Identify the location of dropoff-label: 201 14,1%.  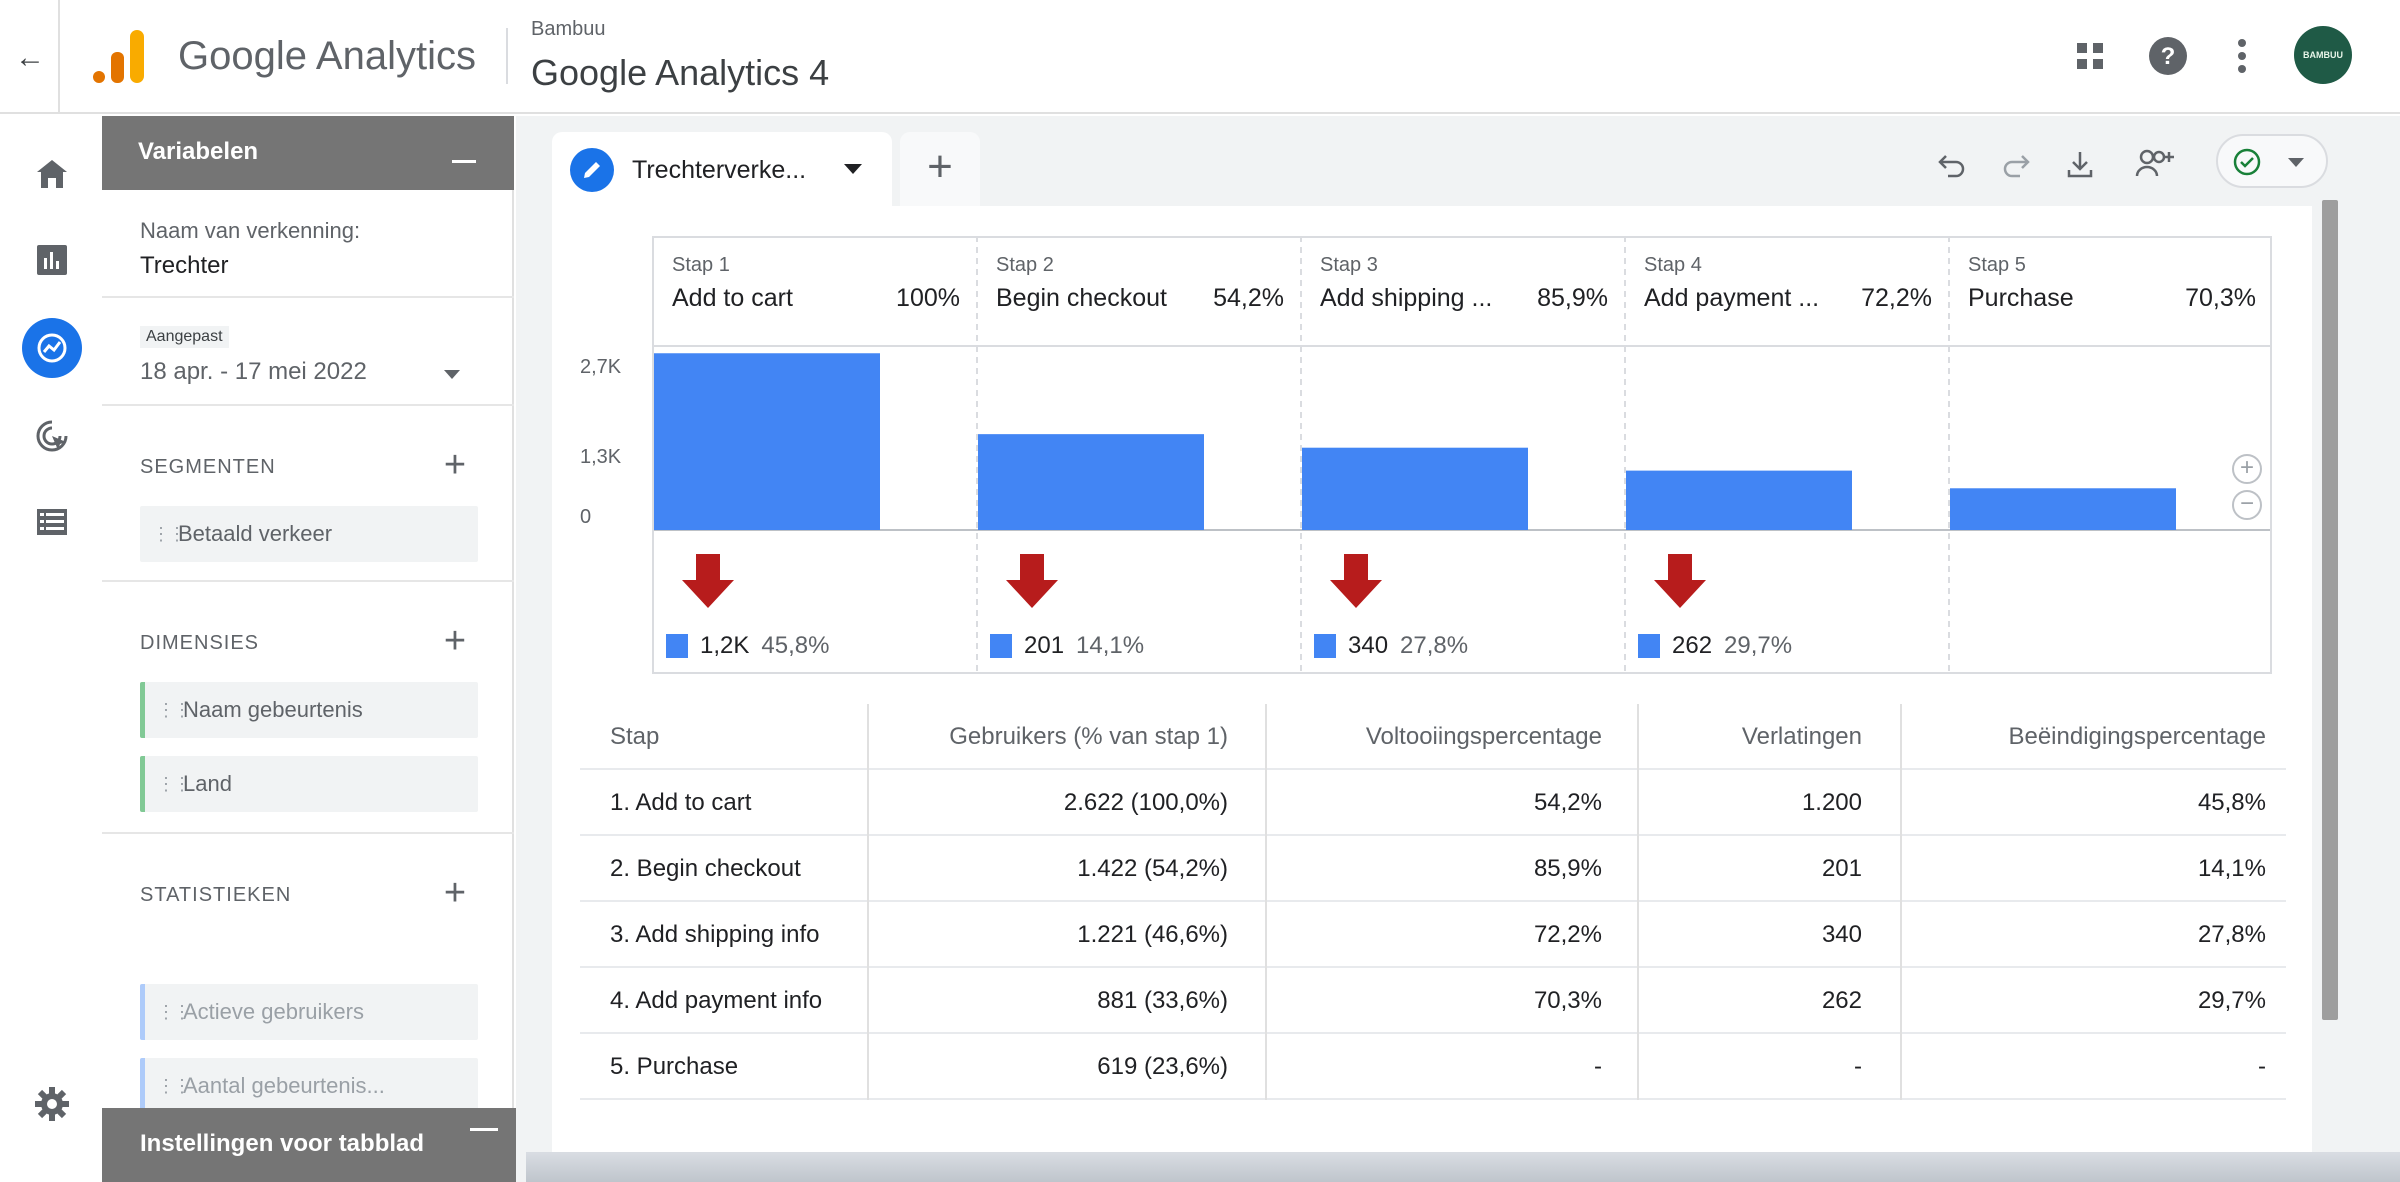
(1067, 646).